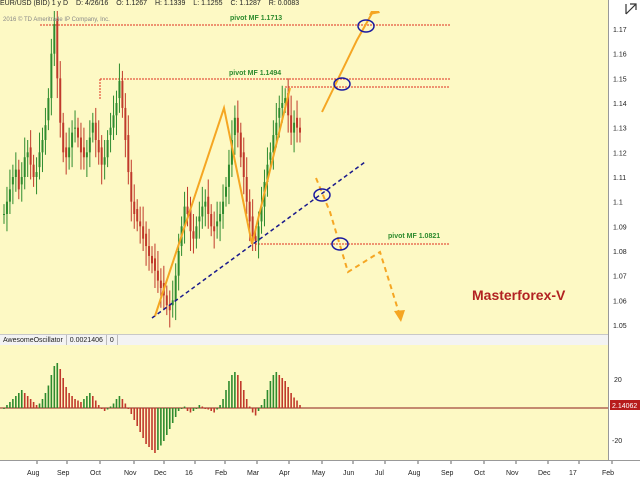 Image resolution: width=640 pixels, height=486 pixels. Describe the element at coordinates (358, 247) in the screenshot. I see `projection-down` at that location.